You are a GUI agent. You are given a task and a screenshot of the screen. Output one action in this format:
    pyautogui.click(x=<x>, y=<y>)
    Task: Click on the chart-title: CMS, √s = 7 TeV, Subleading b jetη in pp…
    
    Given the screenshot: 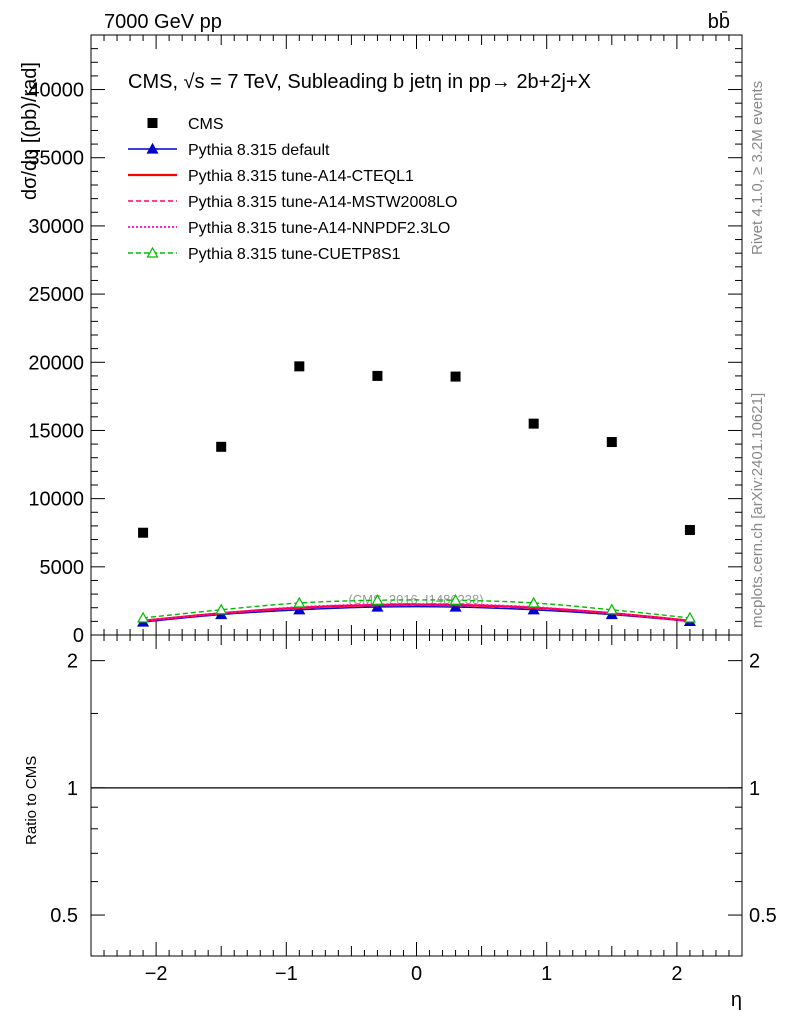 What is the action you would take?
    pyautogui.click(x=359, y=82)
    